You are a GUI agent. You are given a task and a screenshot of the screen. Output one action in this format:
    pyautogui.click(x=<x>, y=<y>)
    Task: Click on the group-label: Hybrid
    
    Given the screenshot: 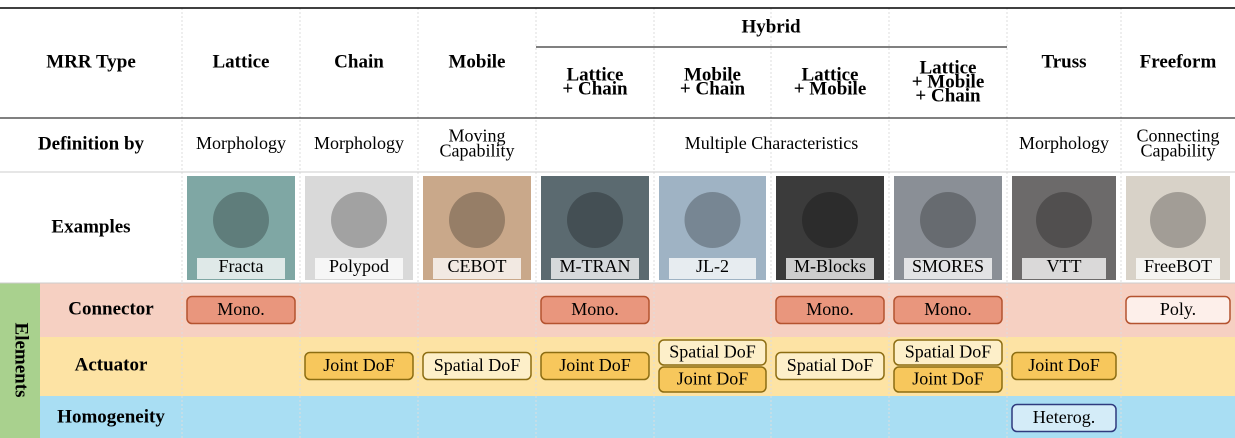 What is the action you would take?
    pyautogui.click(x=771, y=26)
    